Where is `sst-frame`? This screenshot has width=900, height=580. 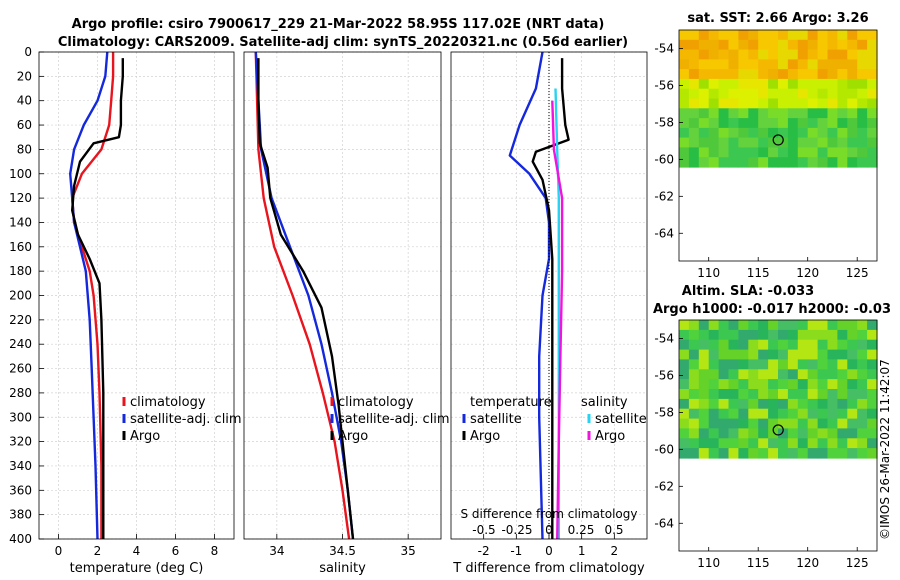 sst-frame is located at coordinates (778, 145).